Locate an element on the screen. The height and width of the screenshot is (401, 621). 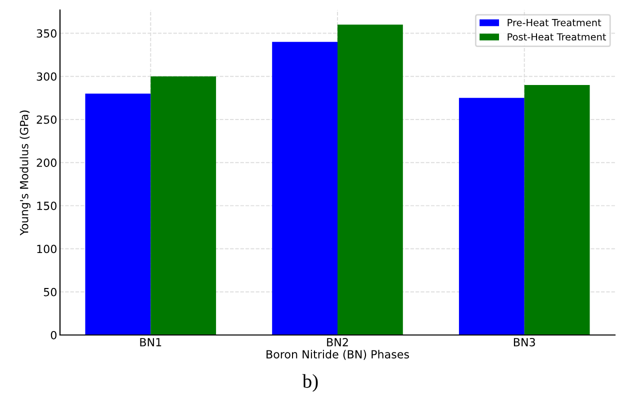
y-tick-label: 250 is located at coordinates (46, 119).